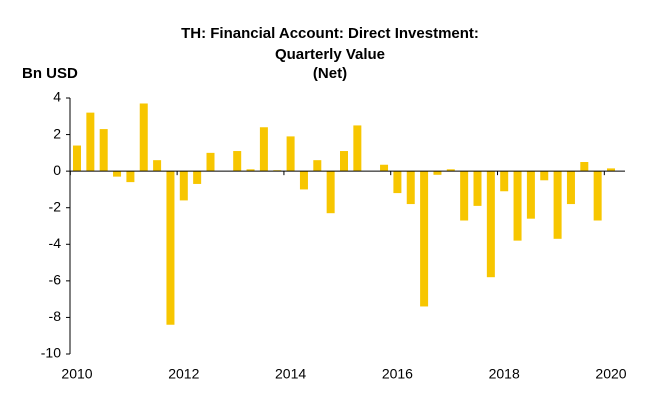  Describe the element at coordinates (55, 206) in the screenshot. I see `y-tick-label: -2` at that location.